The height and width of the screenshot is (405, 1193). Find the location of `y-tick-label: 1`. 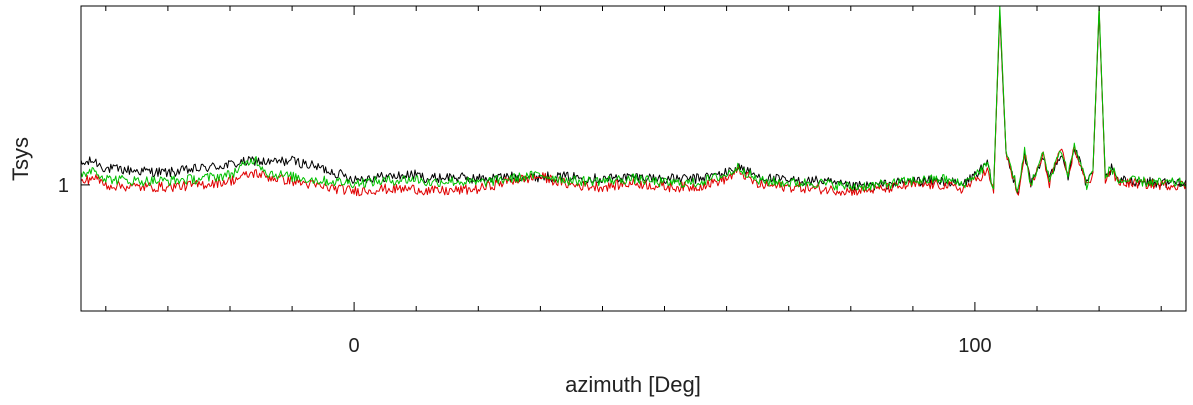

y-tick-label: 1 is located at coordinates (63, 186).